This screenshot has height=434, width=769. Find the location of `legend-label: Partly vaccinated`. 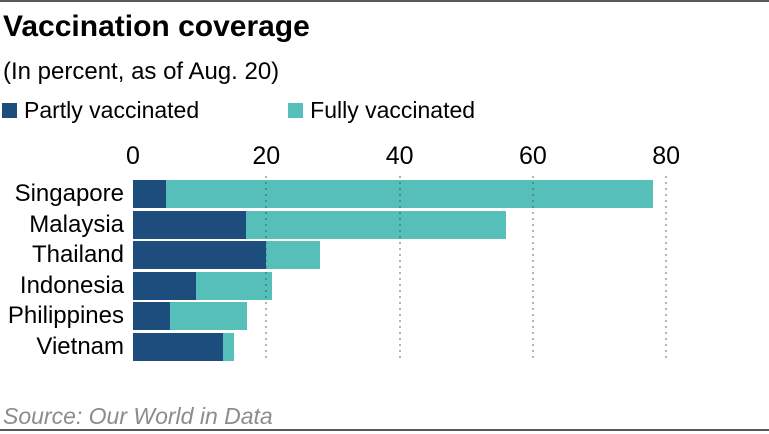

legend-label: Partly vaccinated is located at coordinates (112, 110).